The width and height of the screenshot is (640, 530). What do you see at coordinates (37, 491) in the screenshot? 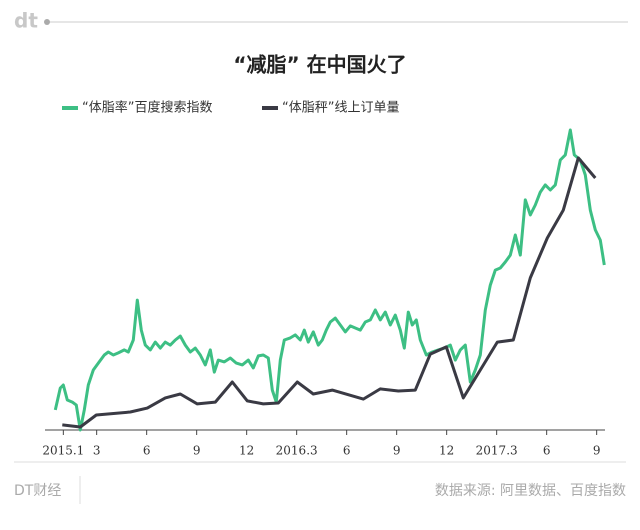
I see `footer-brand: DT财经` at bounding box center [37, 491].